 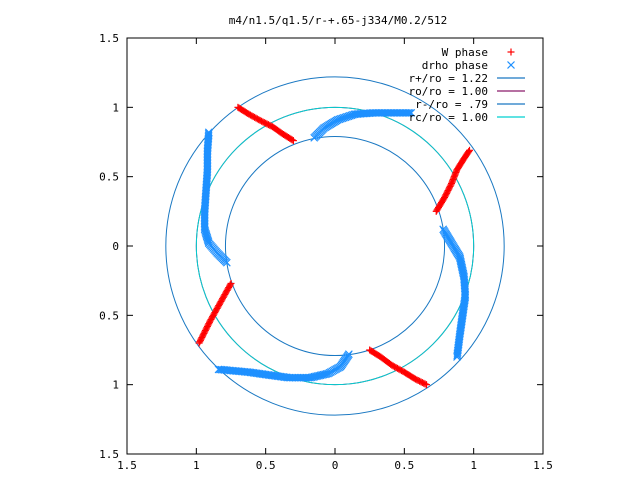 I want to click on legend-label: ro/ro = 1.00, so click(x=448, y=91).